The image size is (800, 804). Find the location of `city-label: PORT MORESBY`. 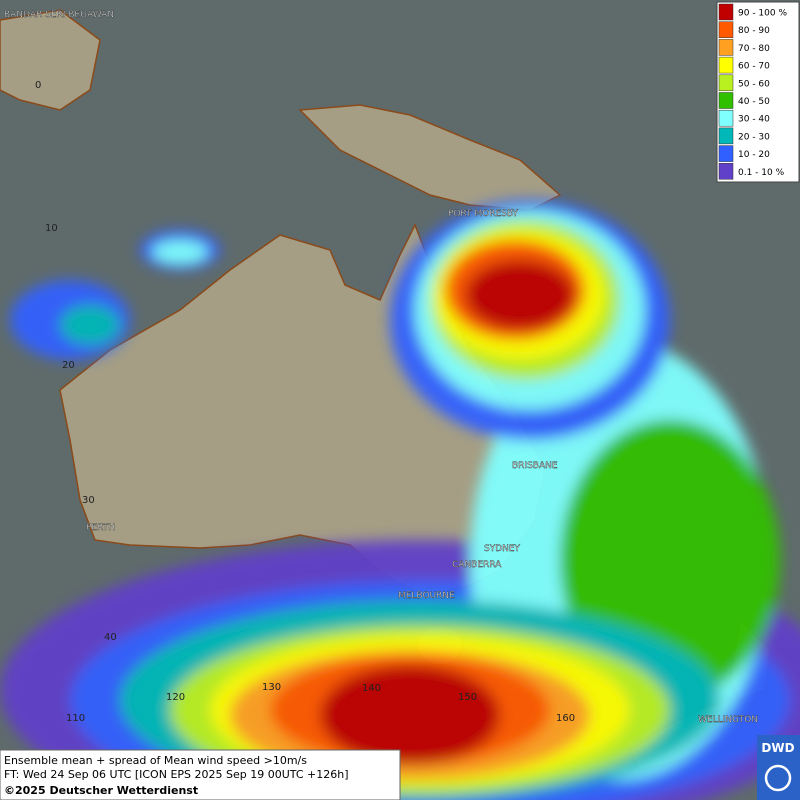

city-label: PORT MORESBY is located at coordinates (483, 214).